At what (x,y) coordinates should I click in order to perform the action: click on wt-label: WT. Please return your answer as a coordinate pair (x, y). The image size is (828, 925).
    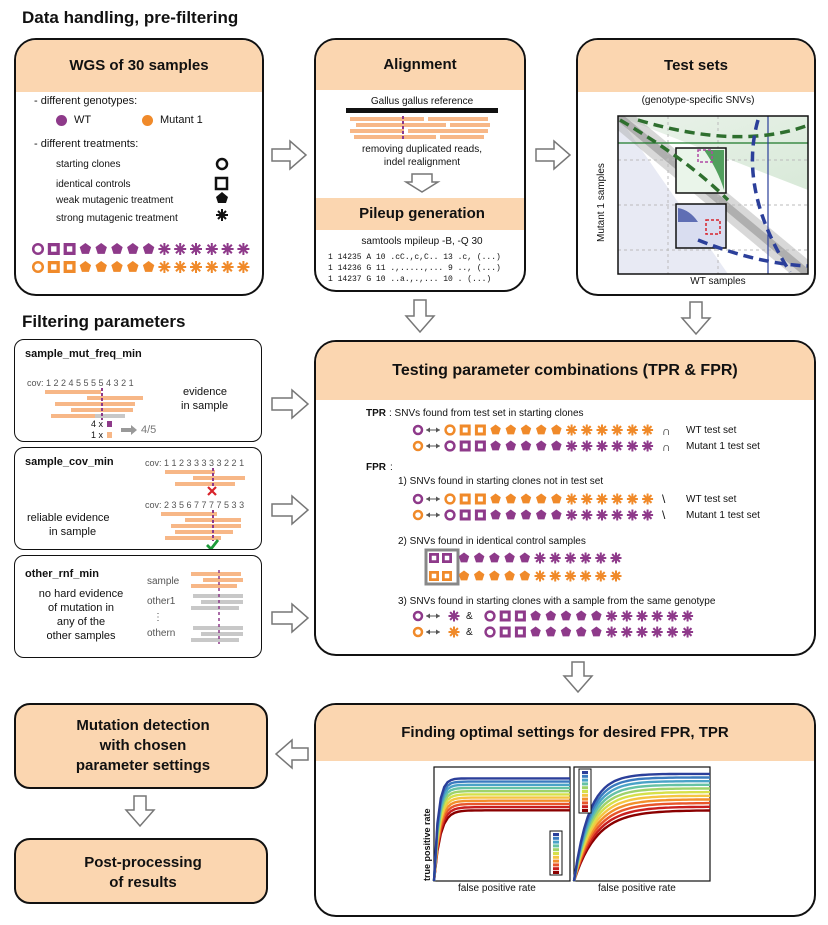
    Looking at the image, I should click on (83, 120).